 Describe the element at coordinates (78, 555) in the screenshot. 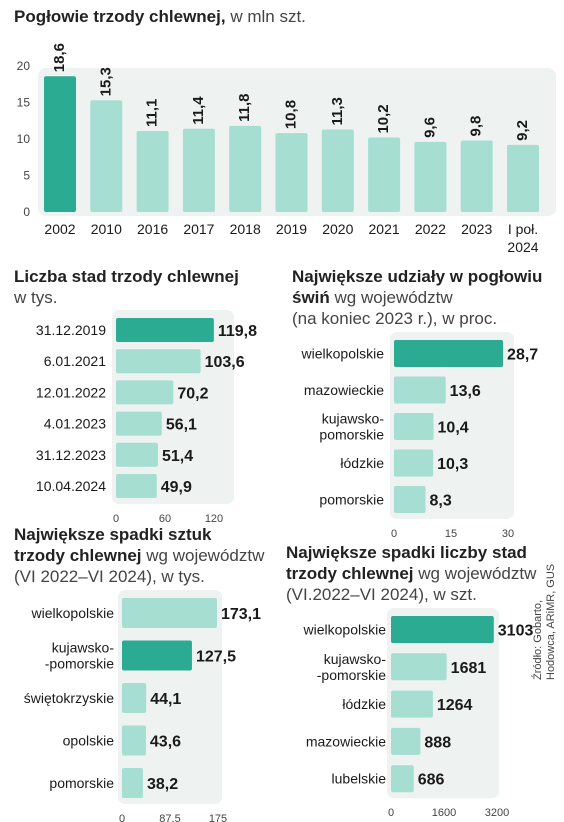

I see `chart4-title-bold-2: trzody chlewnej` at that location.